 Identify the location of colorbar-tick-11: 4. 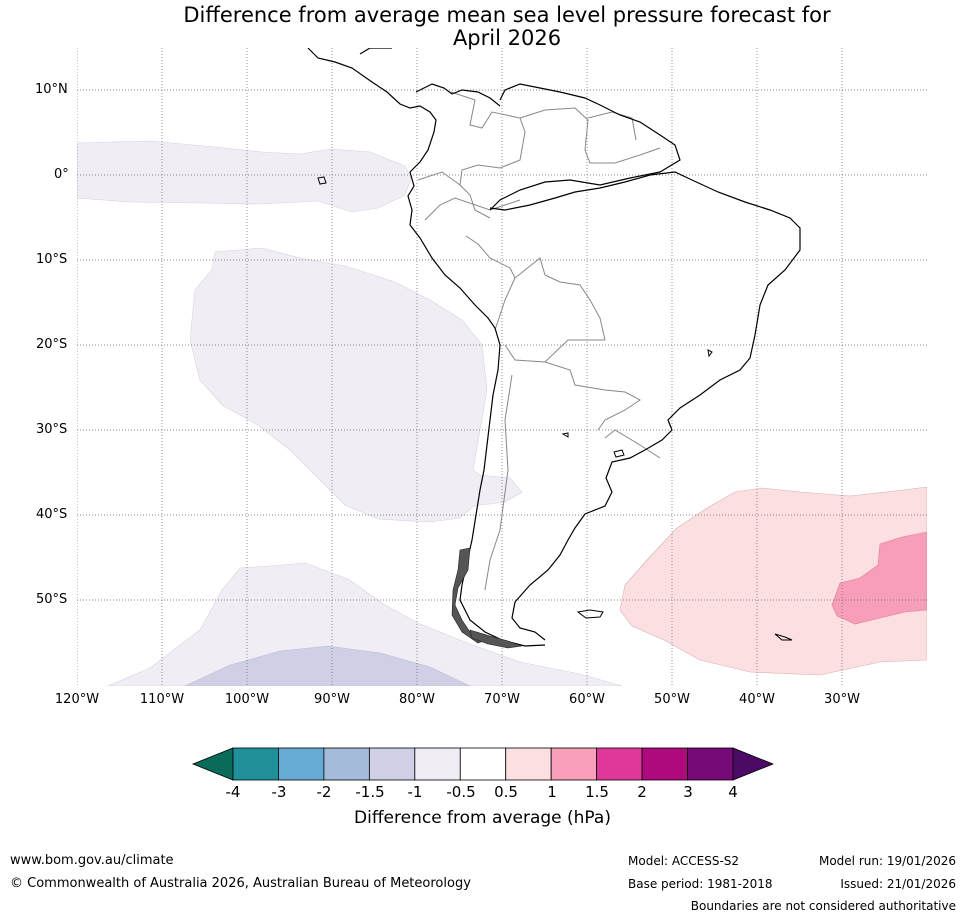
(733, 792).